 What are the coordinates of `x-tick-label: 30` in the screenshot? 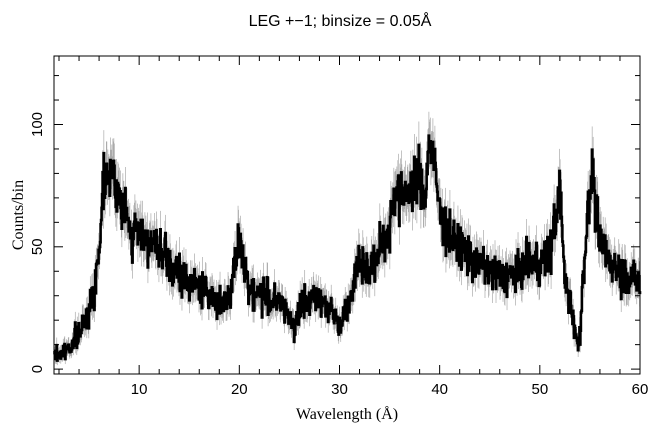 It's located at (339, 389).